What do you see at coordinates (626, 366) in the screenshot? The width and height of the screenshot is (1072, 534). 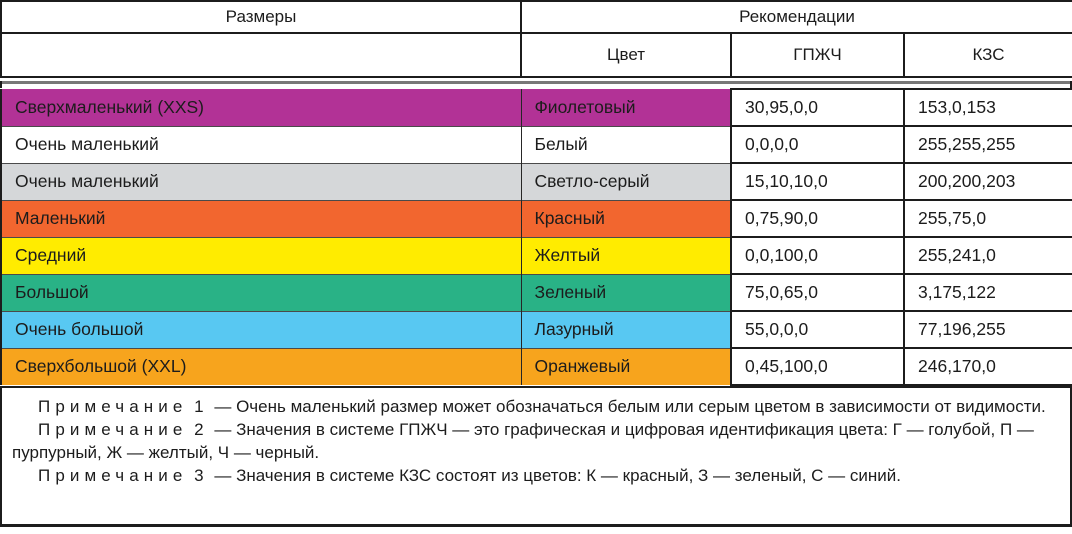 I see `color-name-cell: Оранжевый` at bounding box center [626, 366].